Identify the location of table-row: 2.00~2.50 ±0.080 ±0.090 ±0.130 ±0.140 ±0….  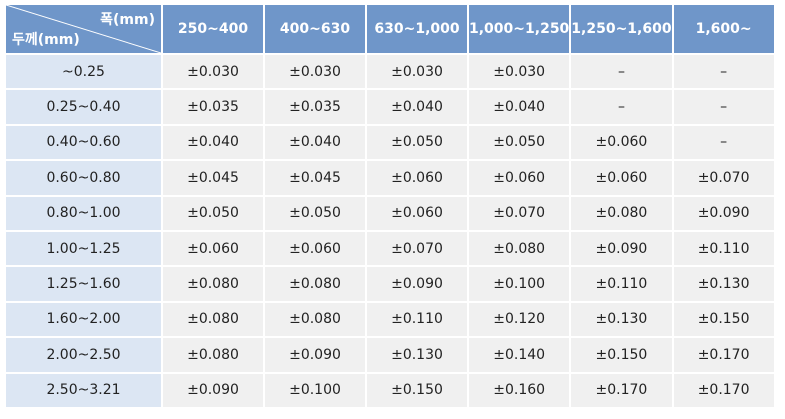
(390, 355).